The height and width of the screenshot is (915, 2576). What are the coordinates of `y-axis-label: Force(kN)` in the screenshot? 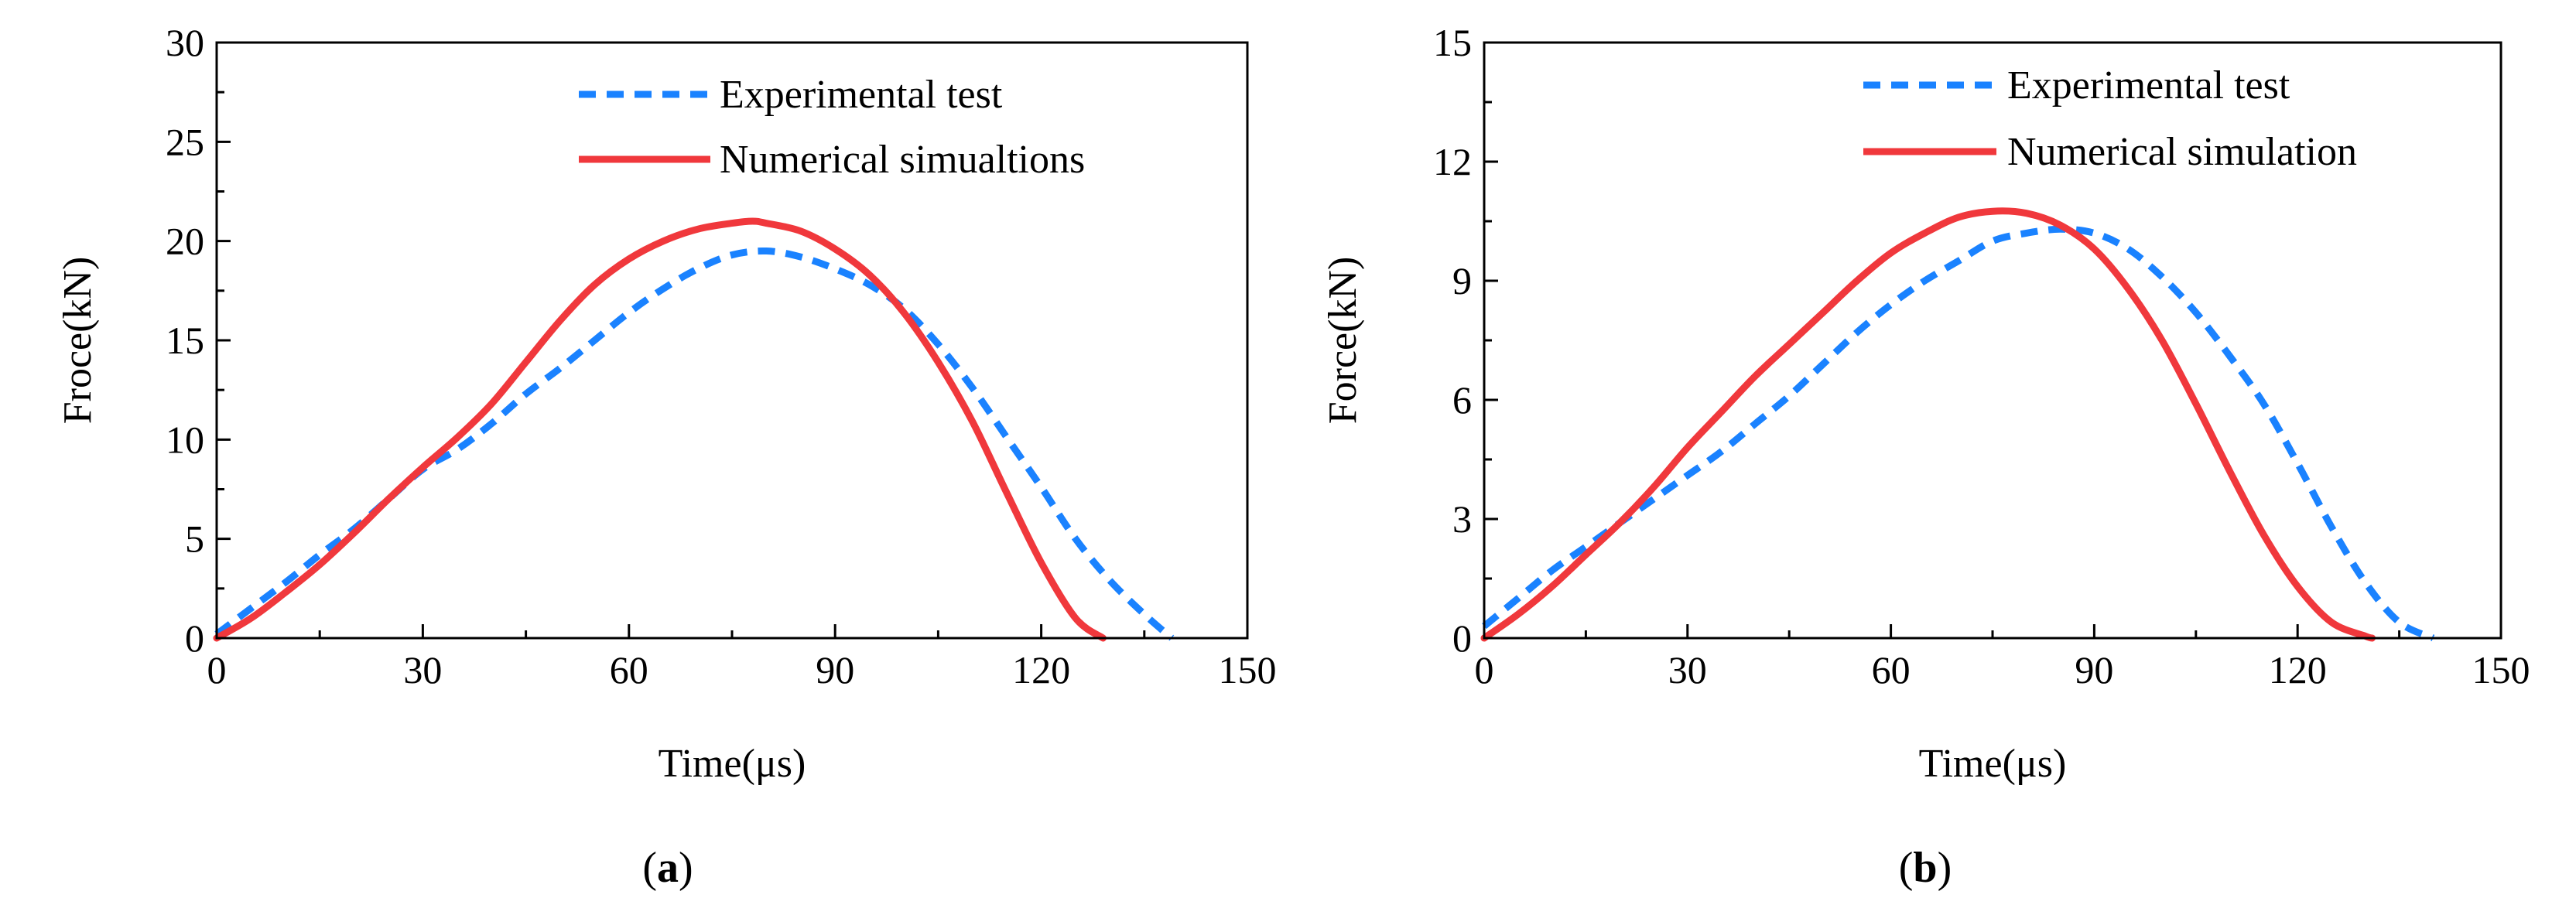 It's located at (1343, 341).